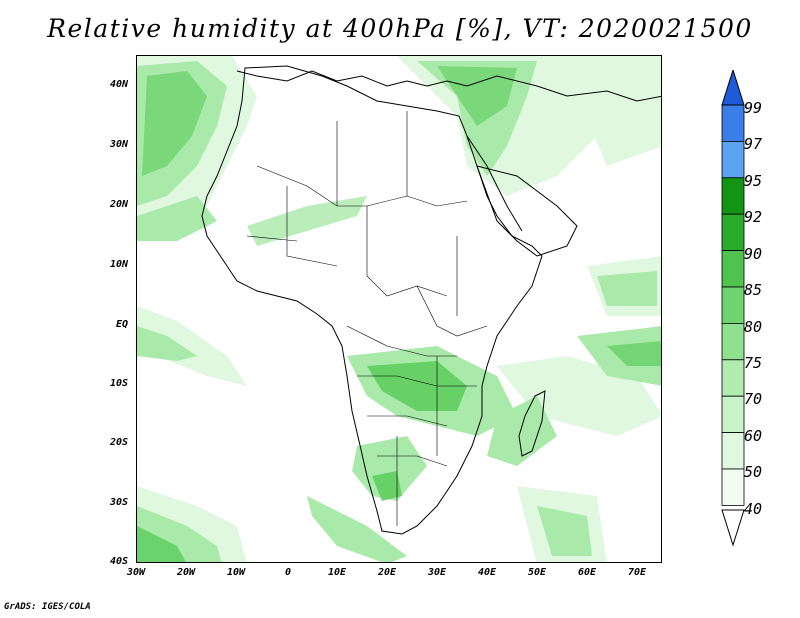 The width and height of the screenshot is (800, 618). What do you see at coordinates (119, 204) in the screenshot?
I see `lat-label-20n: 20N` at bounding box center [119, 204].